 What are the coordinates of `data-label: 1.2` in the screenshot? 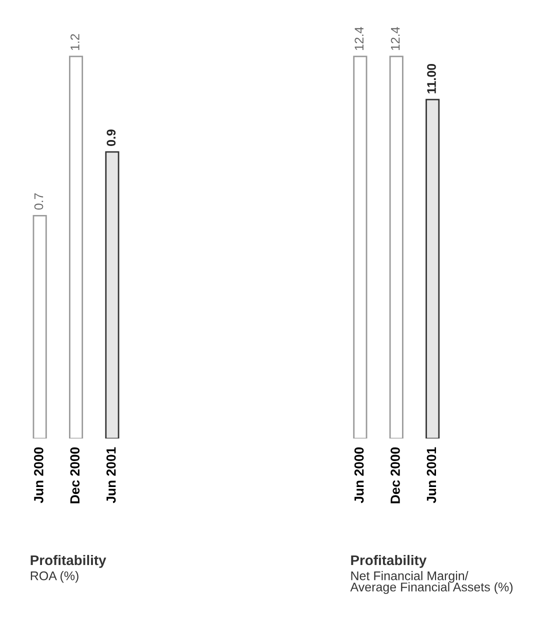 It's located at (75, 42).